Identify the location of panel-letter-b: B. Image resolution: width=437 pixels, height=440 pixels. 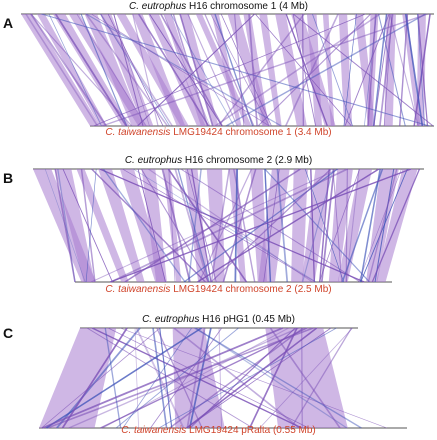
(8, 178).